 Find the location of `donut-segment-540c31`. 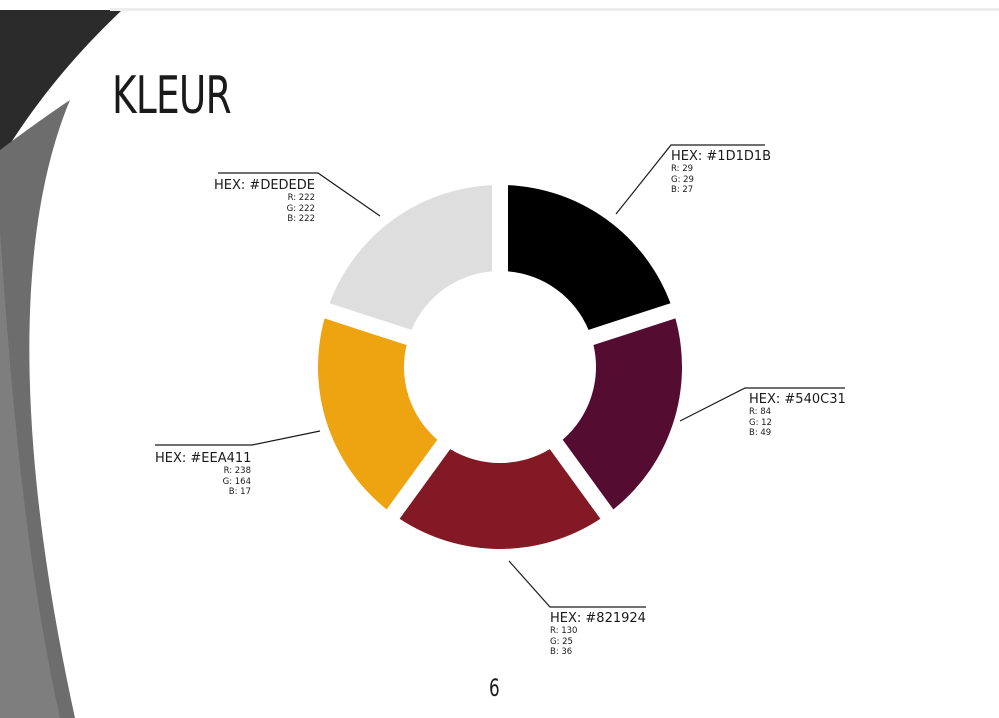

donut-segment-540c31 is located at coordinates (622, 414).